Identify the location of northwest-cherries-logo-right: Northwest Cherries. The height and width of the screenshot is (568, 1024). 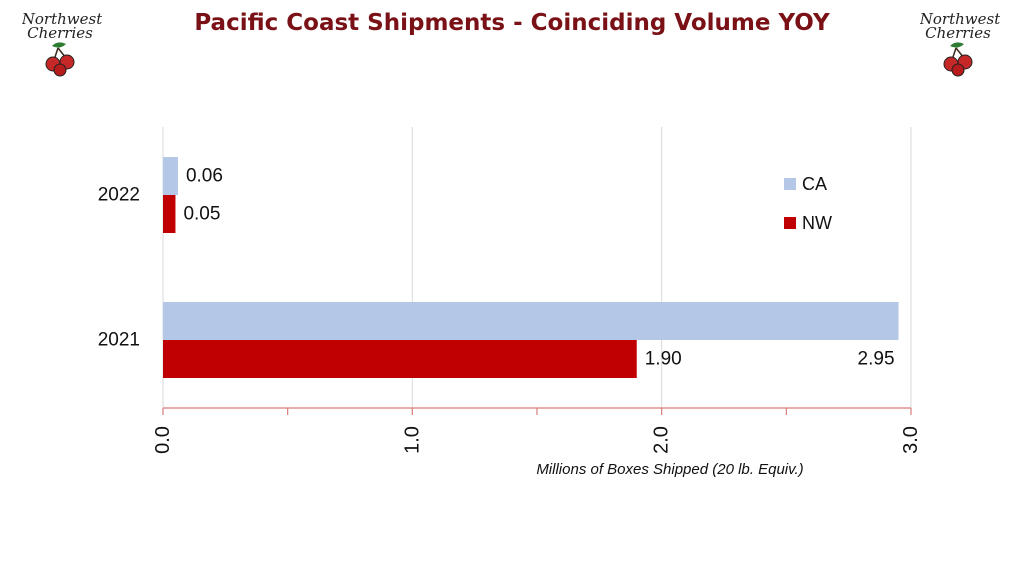
(960, 42).